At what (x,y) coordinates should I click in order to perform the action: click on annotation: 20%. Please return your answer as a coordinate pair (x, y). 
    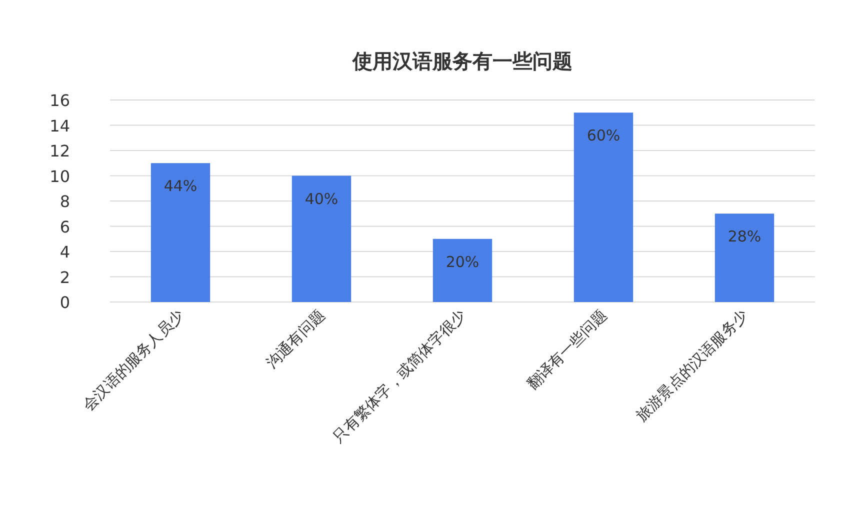
    Looking at the image, I should click on (463, 261).